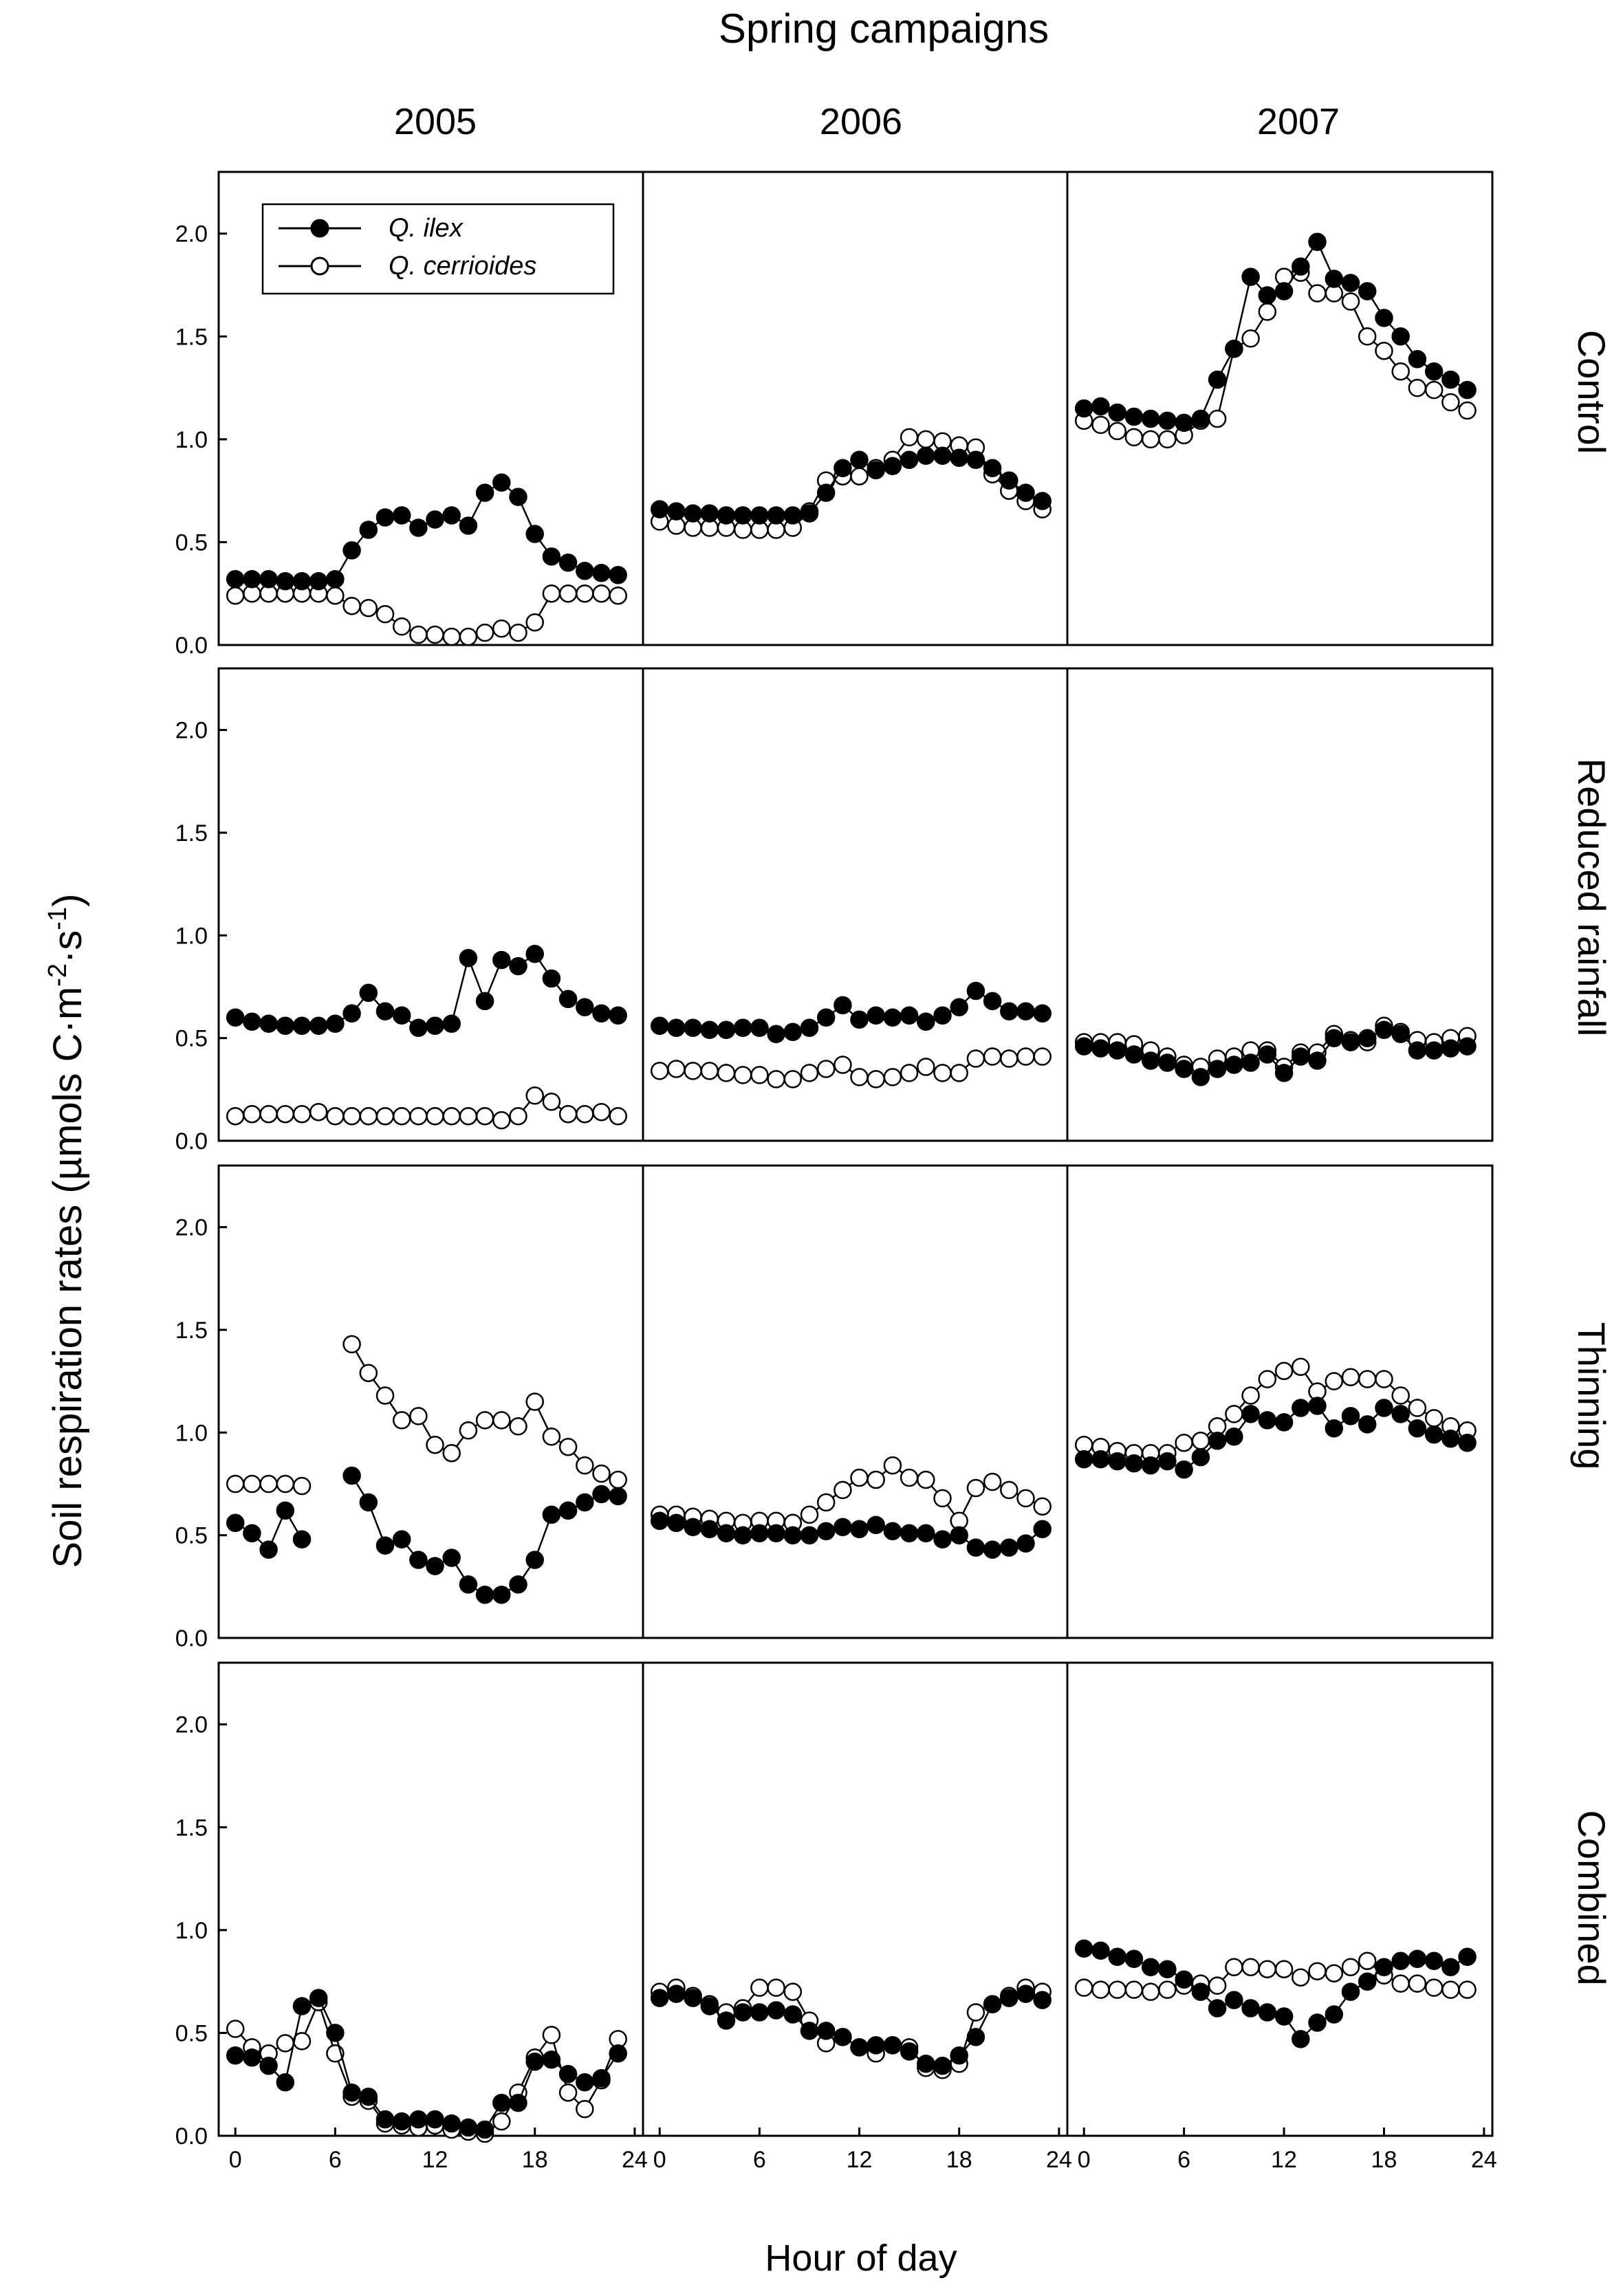 The image size is (1623, 2296). What do you see at coordinates (411, 1917) in the screenshot?
I see `panel-r3c0: 0.0 0.5 1.0 1.5 2.0 0 6 12 18 24` at bounding box center [411, 1917].